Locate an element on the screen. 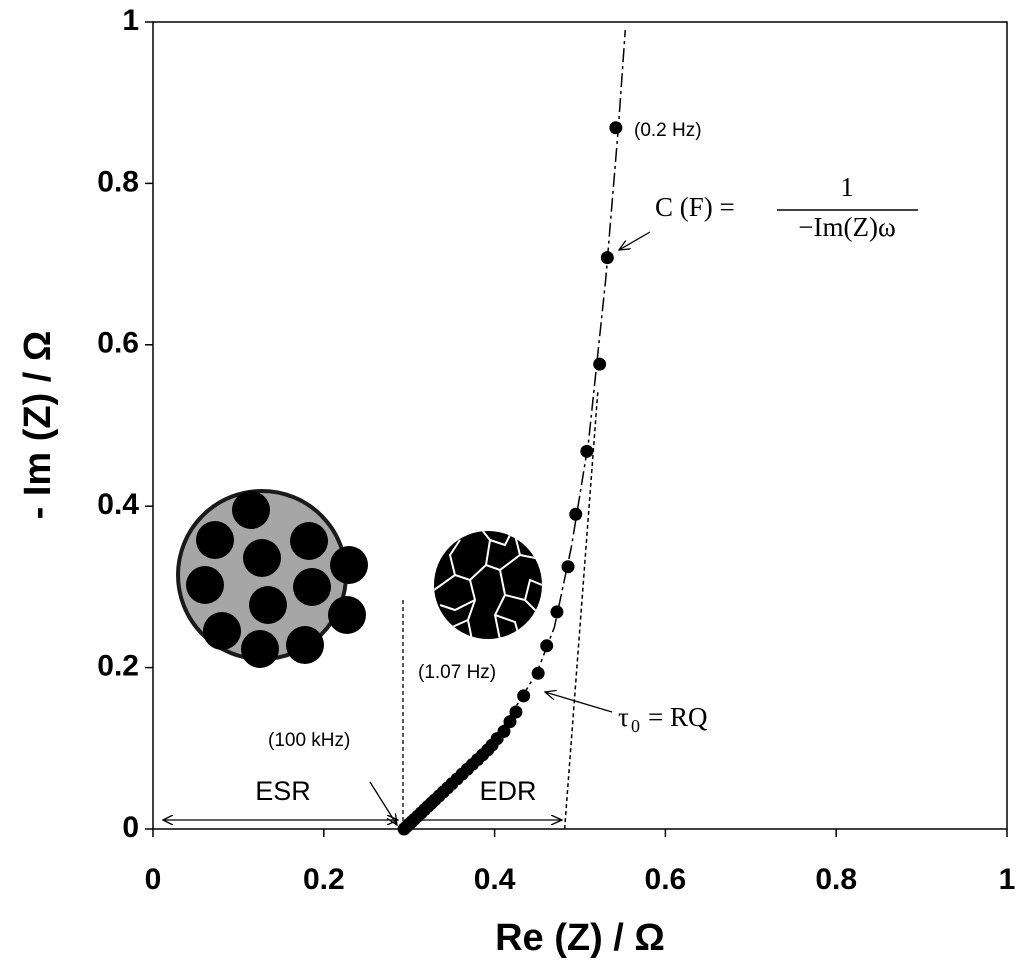  formula: C (F) = is located at coordinates (695, 207).